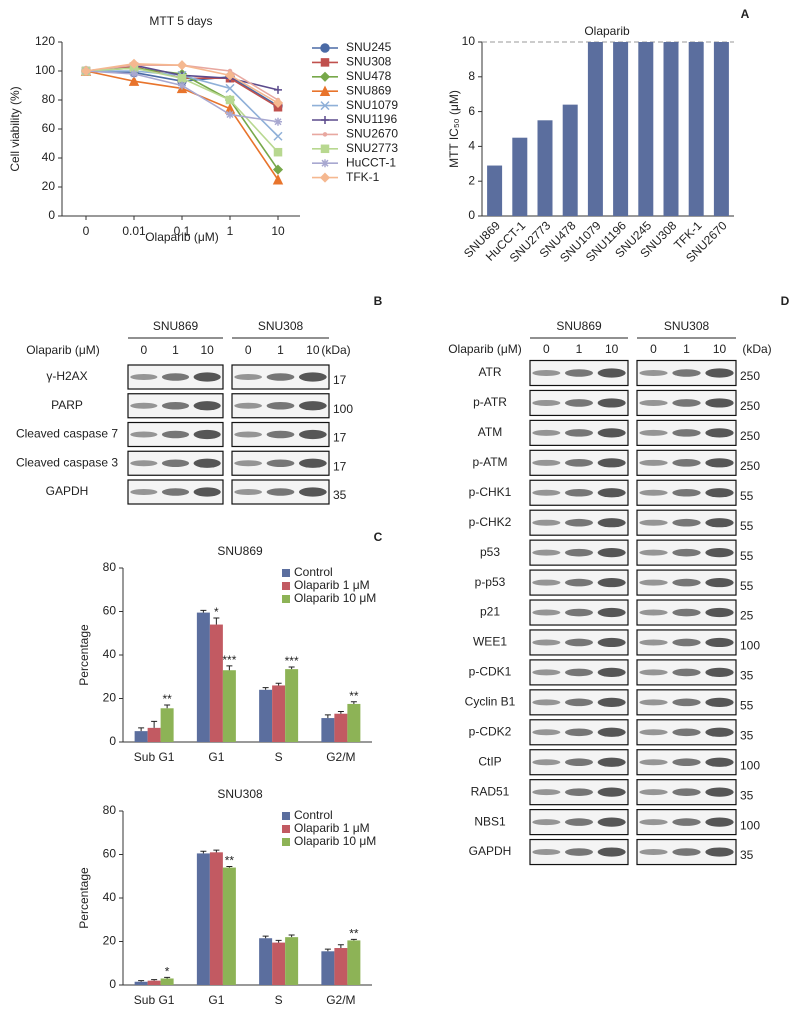  I want to click on cell-line-label: SNU869, so click(579, 326).